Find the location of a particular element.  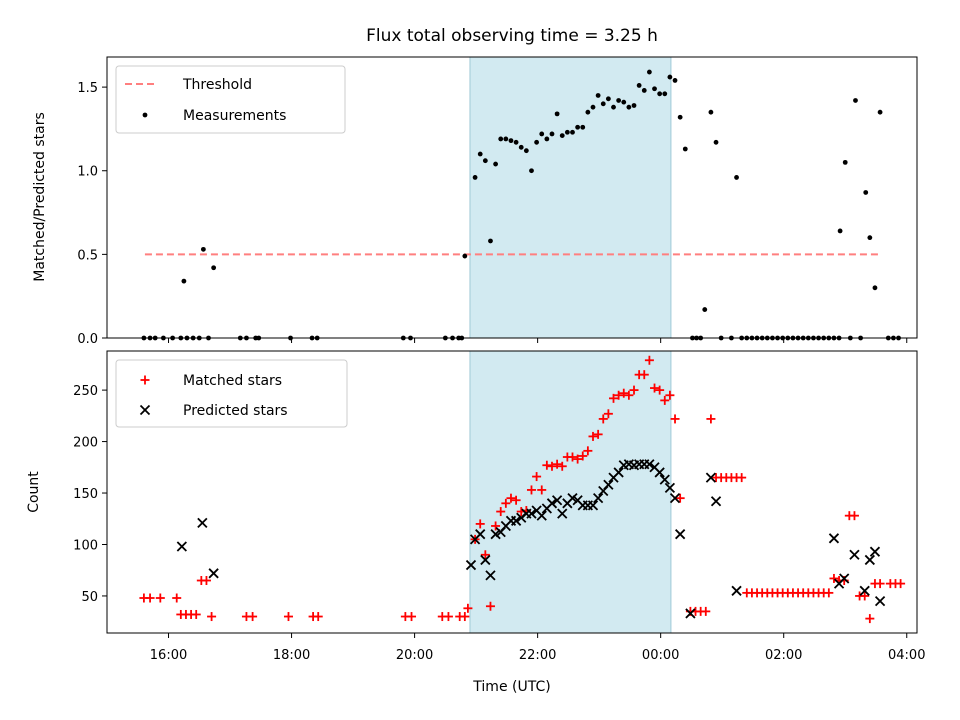

x-tick-label: 04:00 is located at coordinates (906, 655).